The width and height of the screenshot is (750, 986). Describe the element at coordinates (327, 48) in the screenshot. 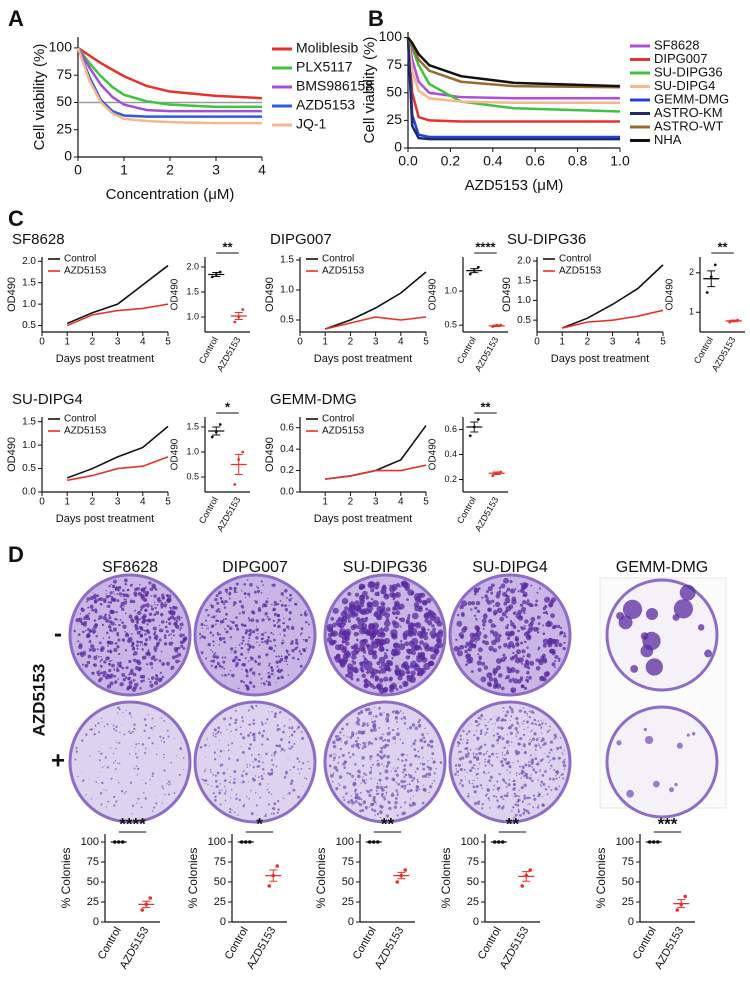

I see `legend-label: Moliblesib` at that location.